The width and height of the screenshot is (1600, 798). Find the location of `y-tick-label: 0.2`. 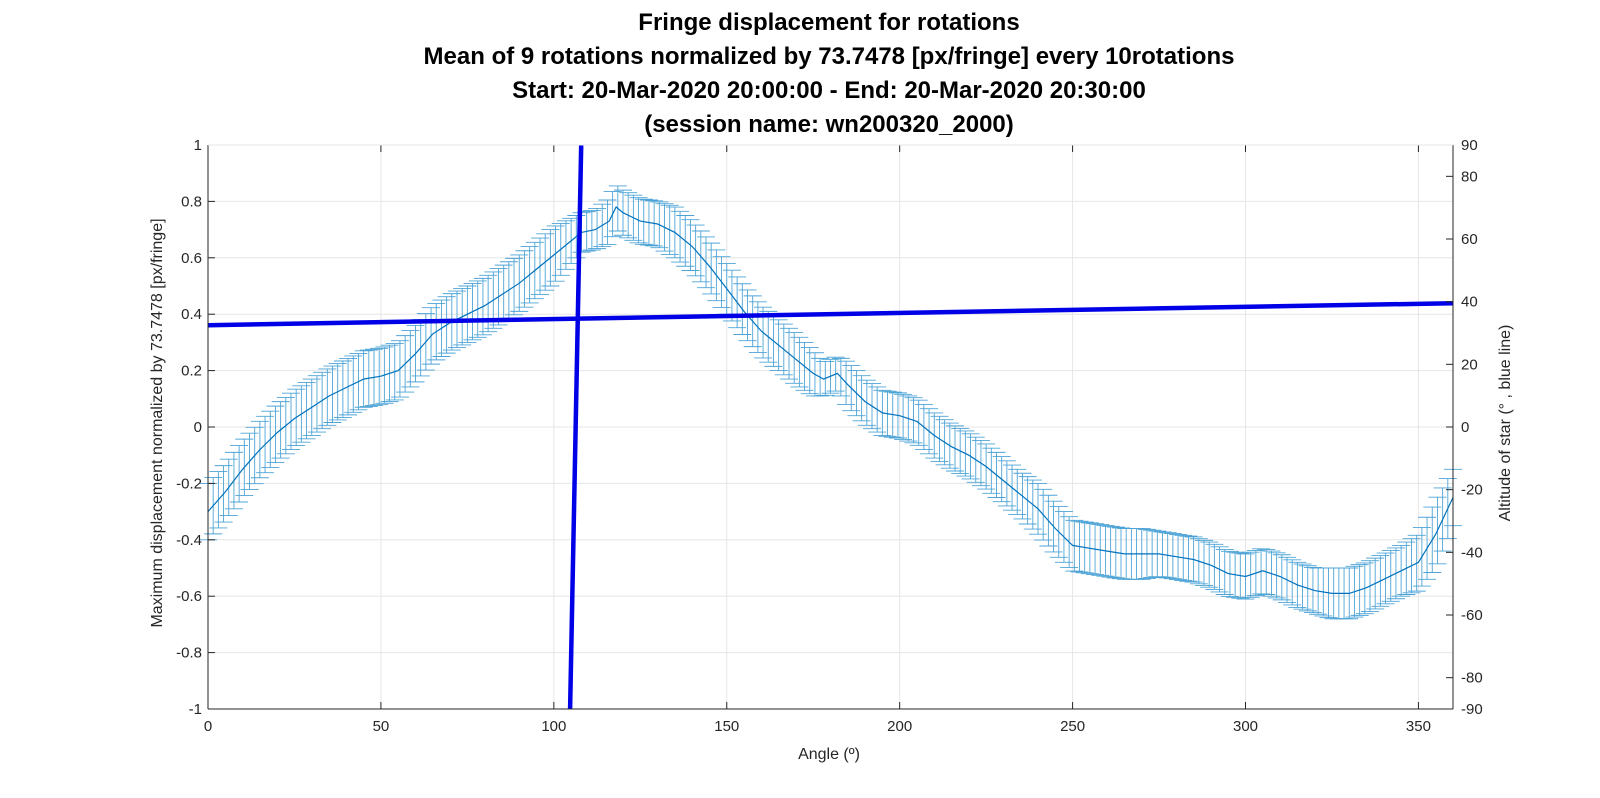

y-tick-label: 0.2 is located at coordinates (191, 371).